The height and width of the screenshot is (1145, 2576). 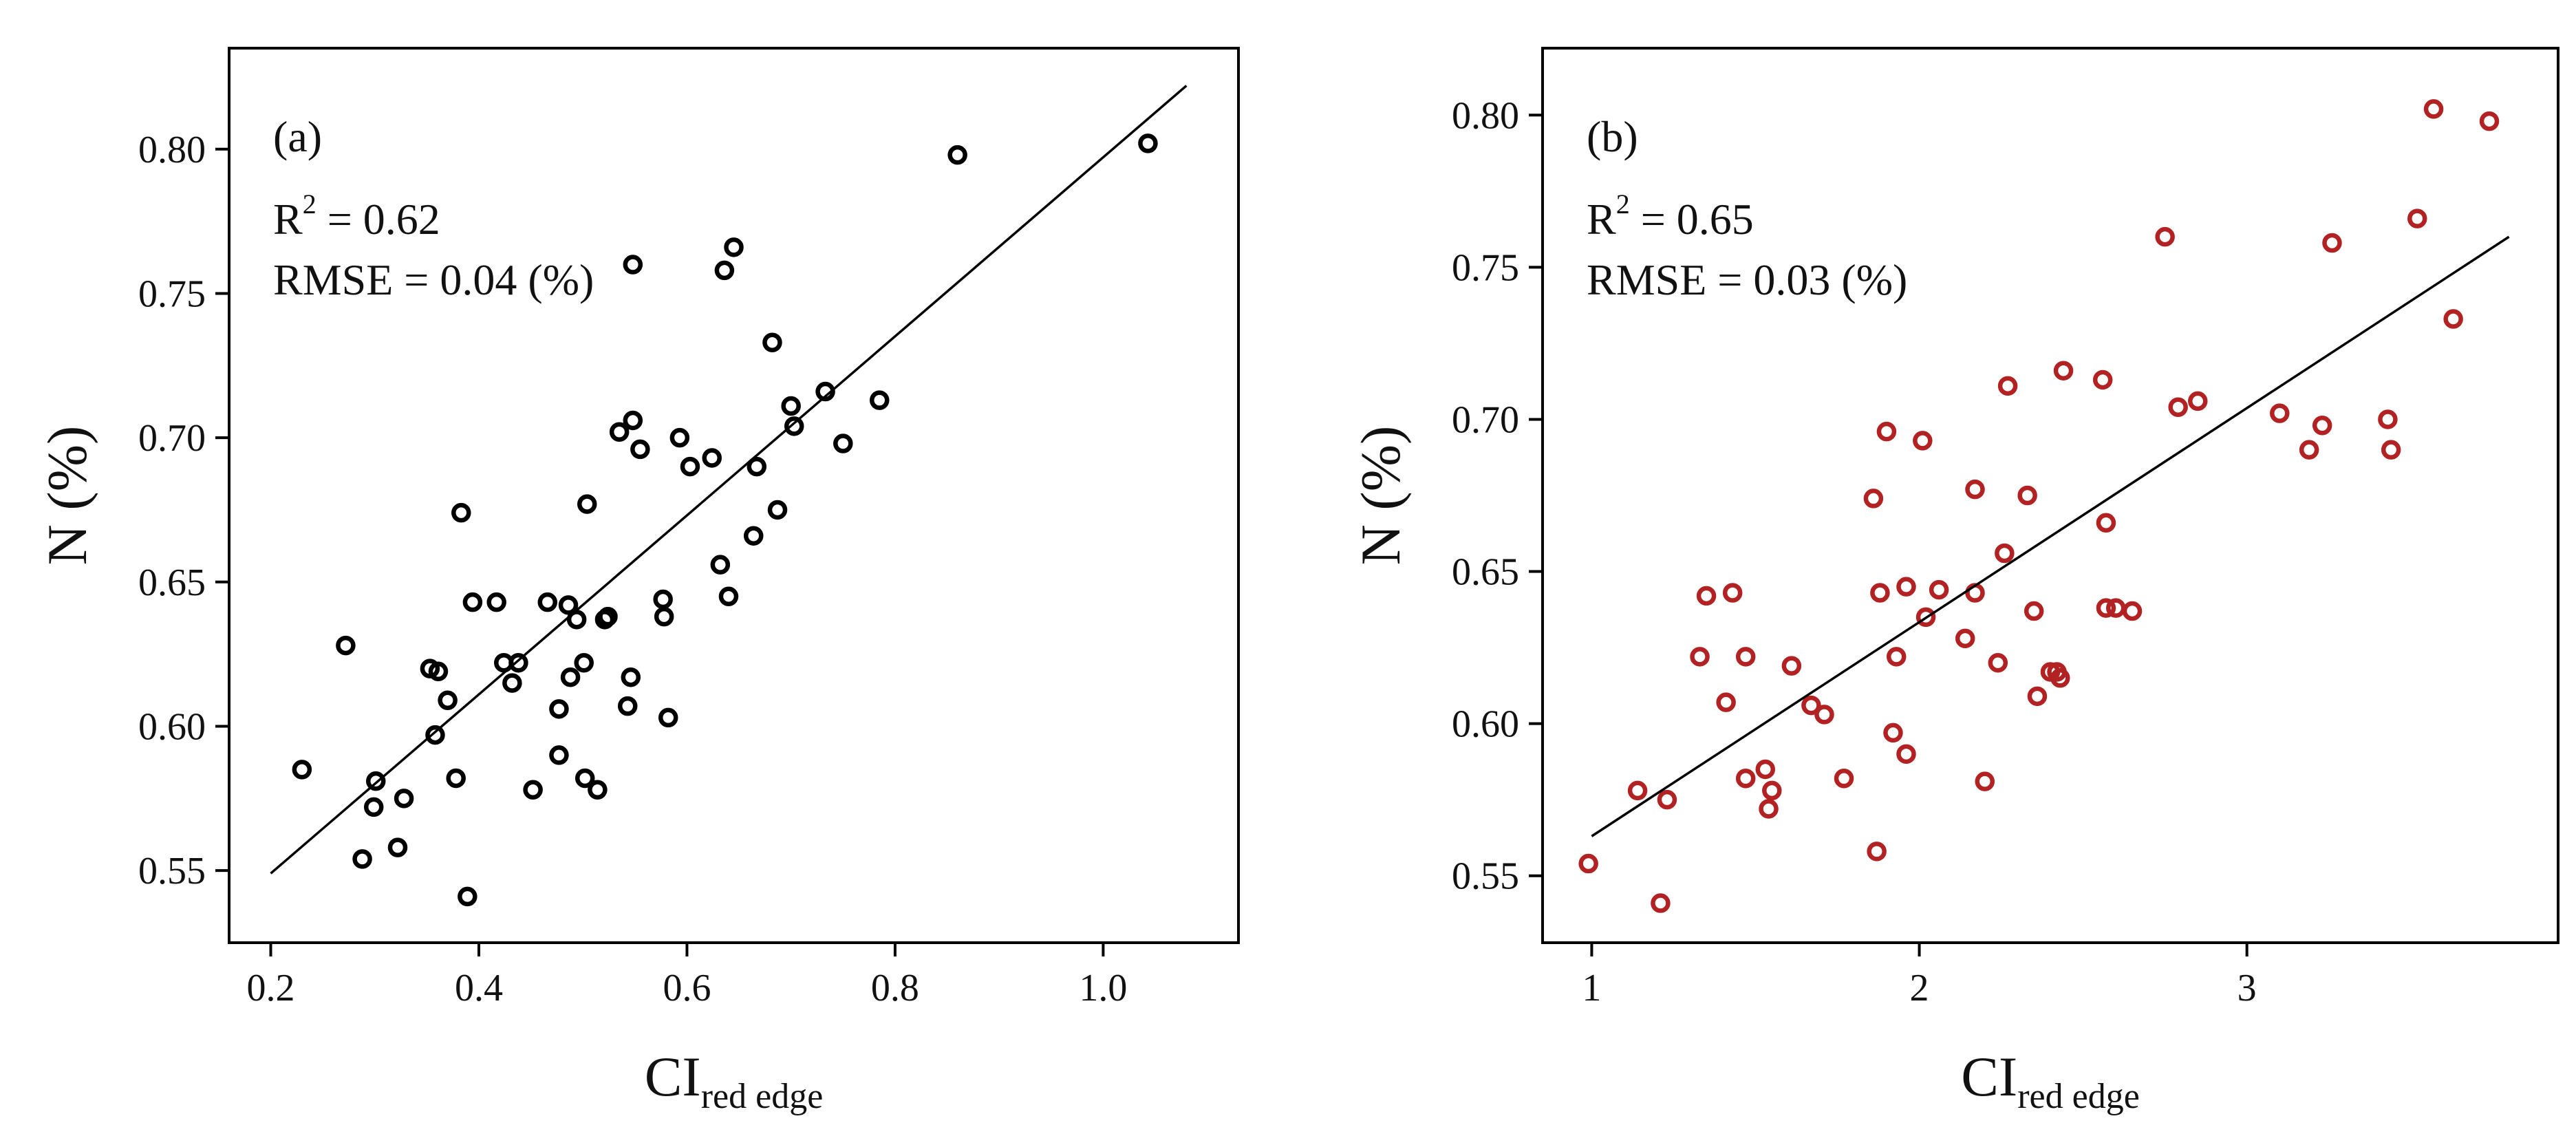 What do you see at coordinates (309, 205) in the screenshot?
I see `panel-a-r2-sup: 2` at bounding box center [309, 205].